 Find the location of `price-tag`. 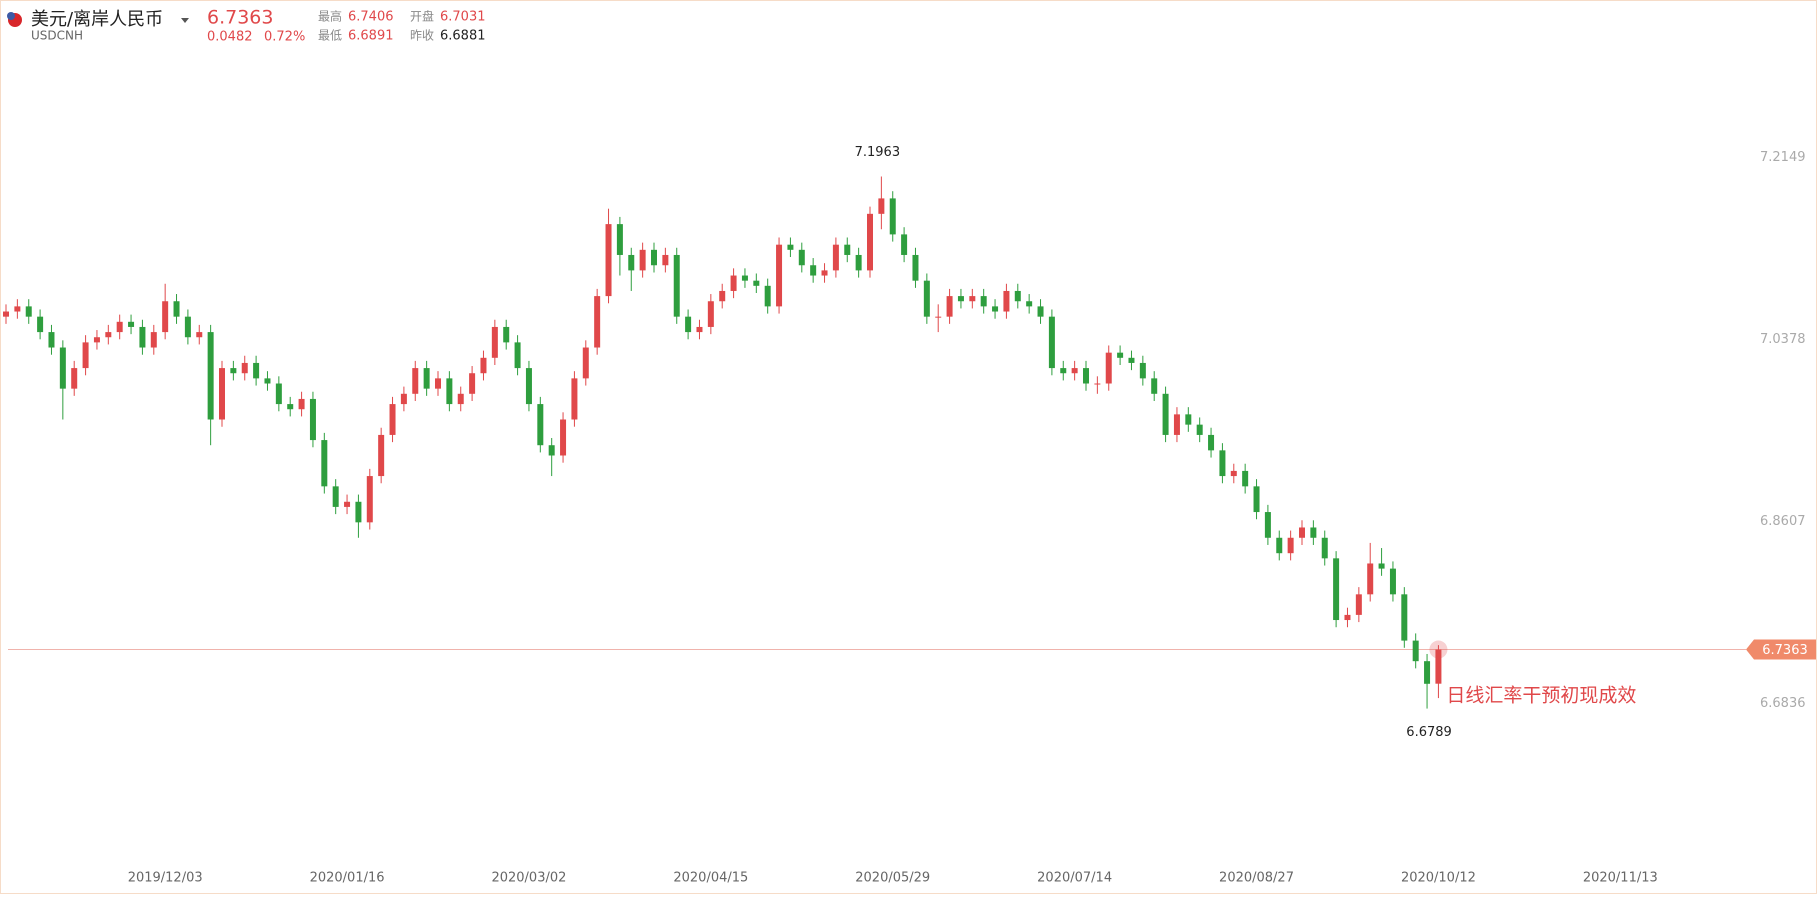

price-tag is located at coordinates (1781, 649).